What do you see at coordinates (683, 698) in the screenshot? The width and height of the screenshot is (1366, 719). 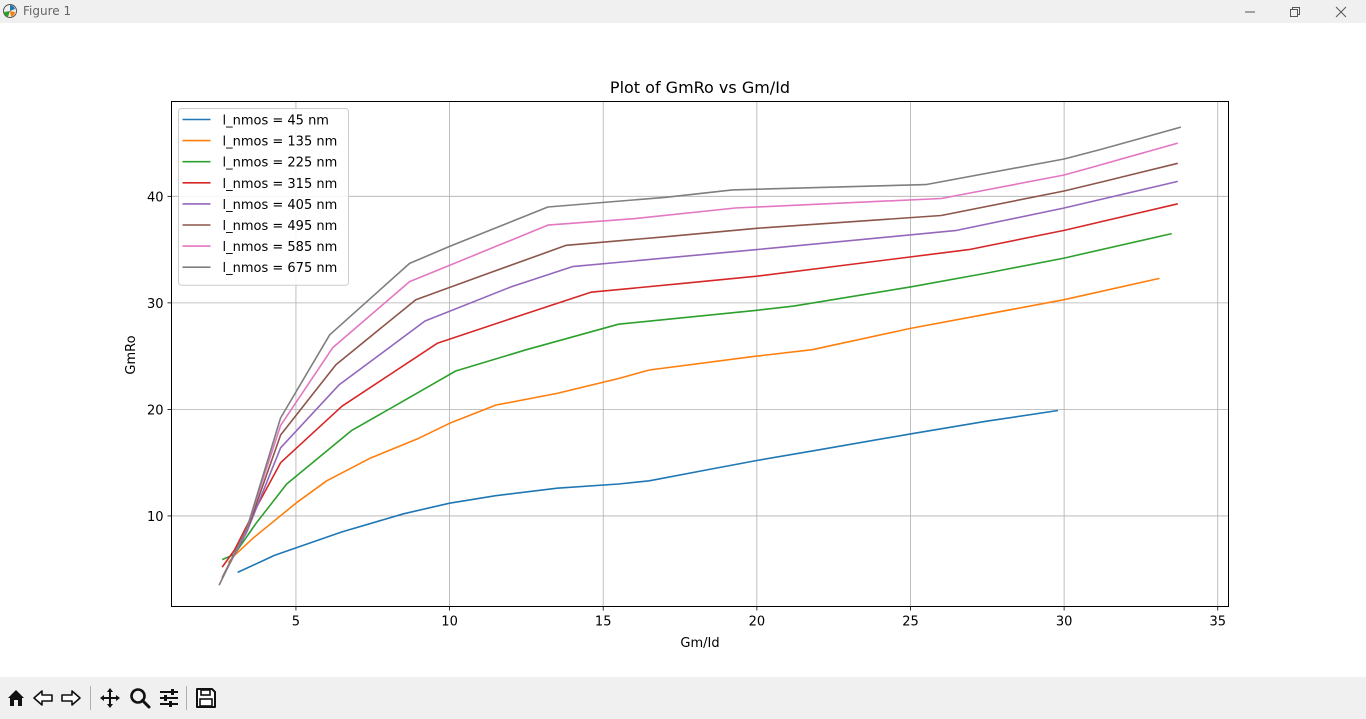 I see `navigation-toolbar` at bounding box center [683, 698].